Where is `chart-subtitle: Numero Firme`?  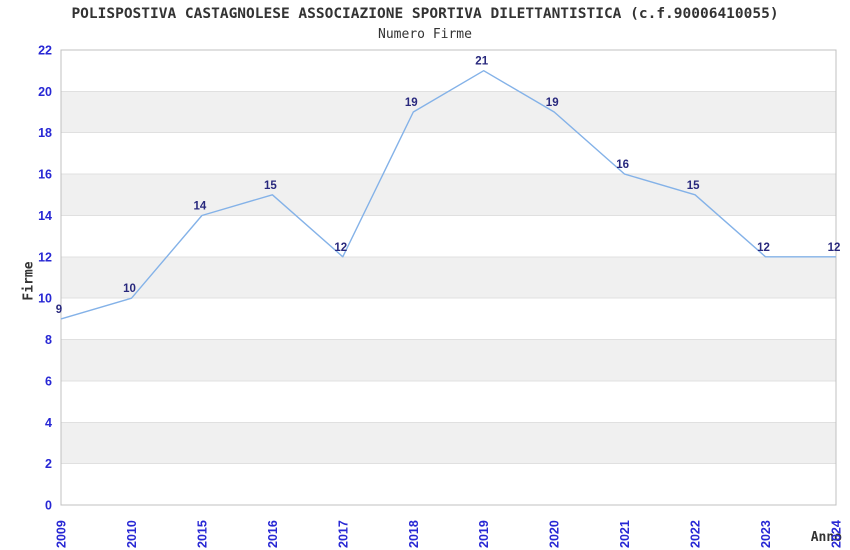
chart-subtitle: Numero Firme is located at coordinates (425, 34).